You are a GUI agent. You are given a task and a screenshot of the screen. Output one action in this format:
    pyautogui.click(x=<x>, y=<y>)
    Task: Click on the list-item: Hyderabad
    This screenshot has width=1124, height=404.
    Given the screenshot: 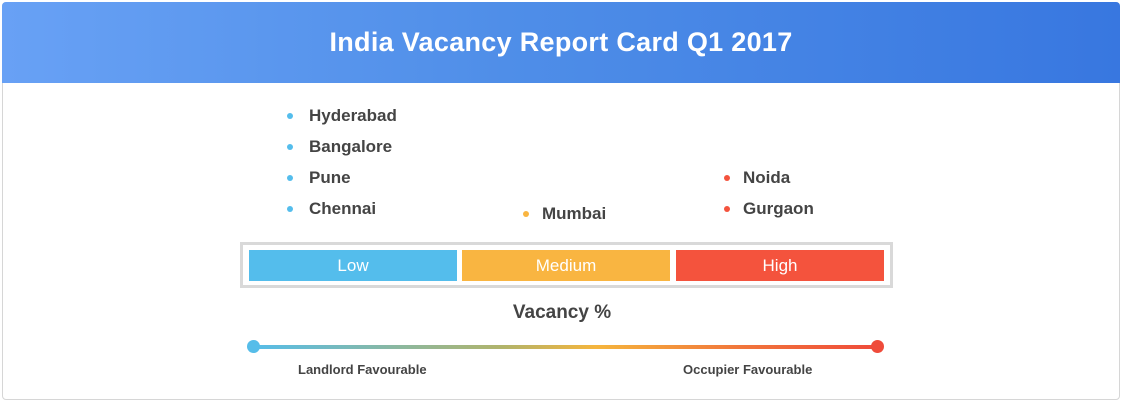 What is the action you would take?
    pyautogui.click(x=342, y=116)
    